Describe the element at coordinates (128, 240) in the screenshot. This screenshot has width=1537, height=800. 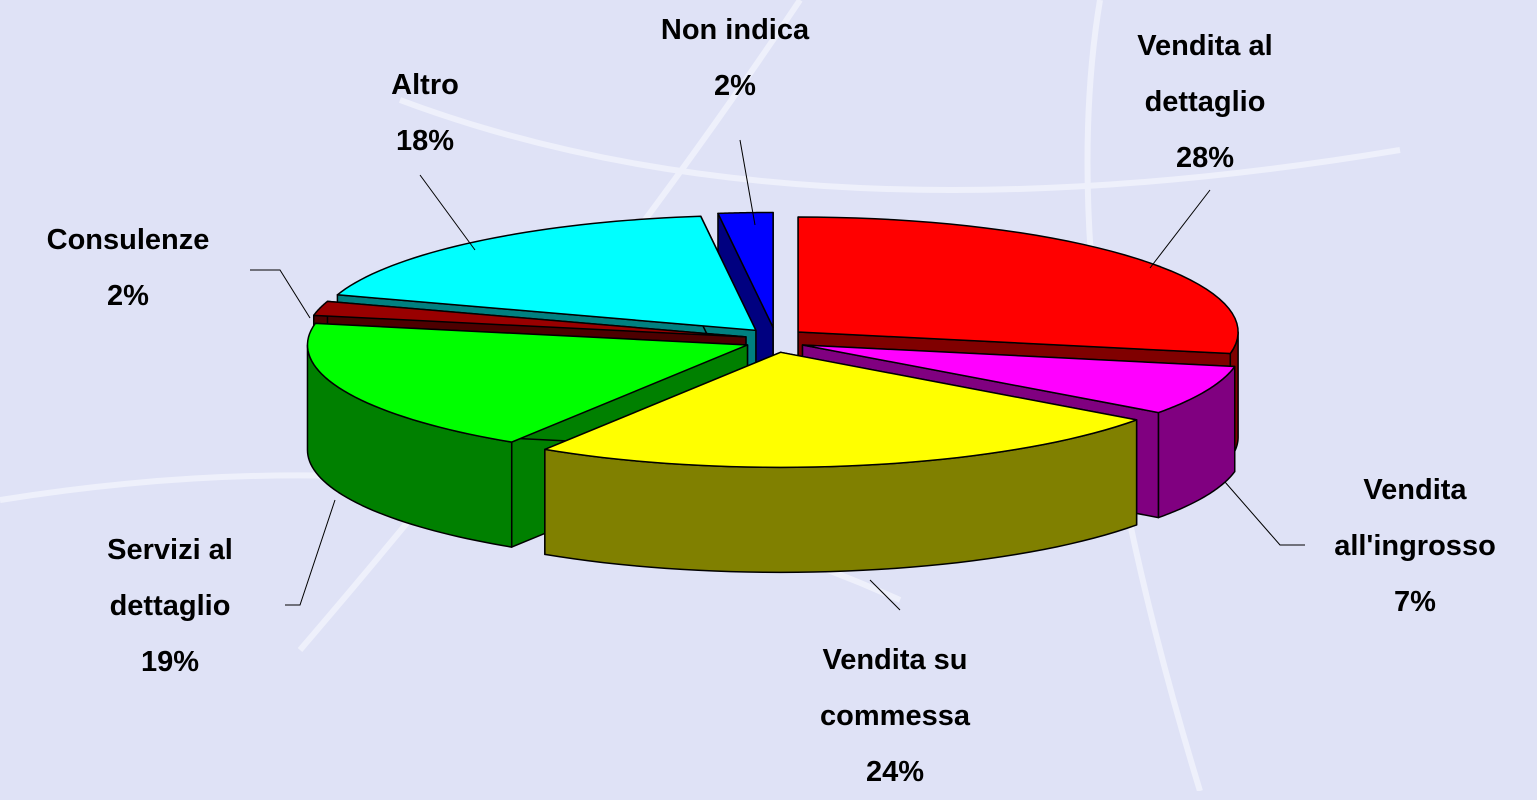
I see `category-label: Consulenze` at that location.